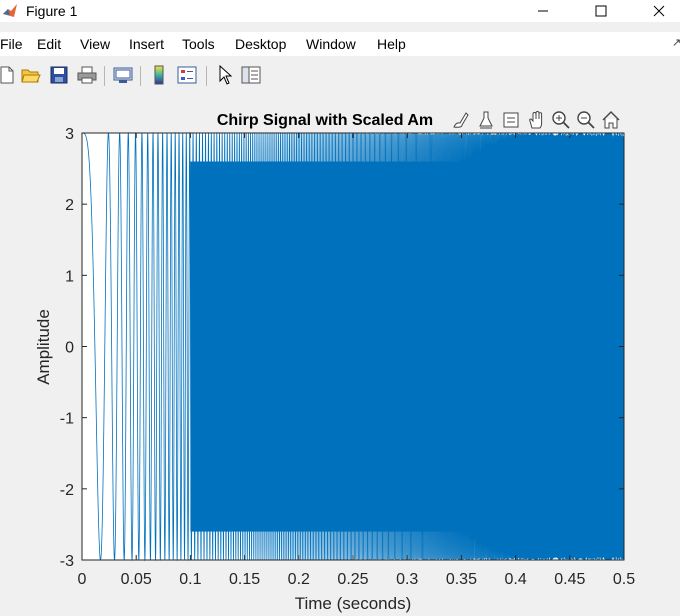  I want to click on print-button, so click(87, 75).